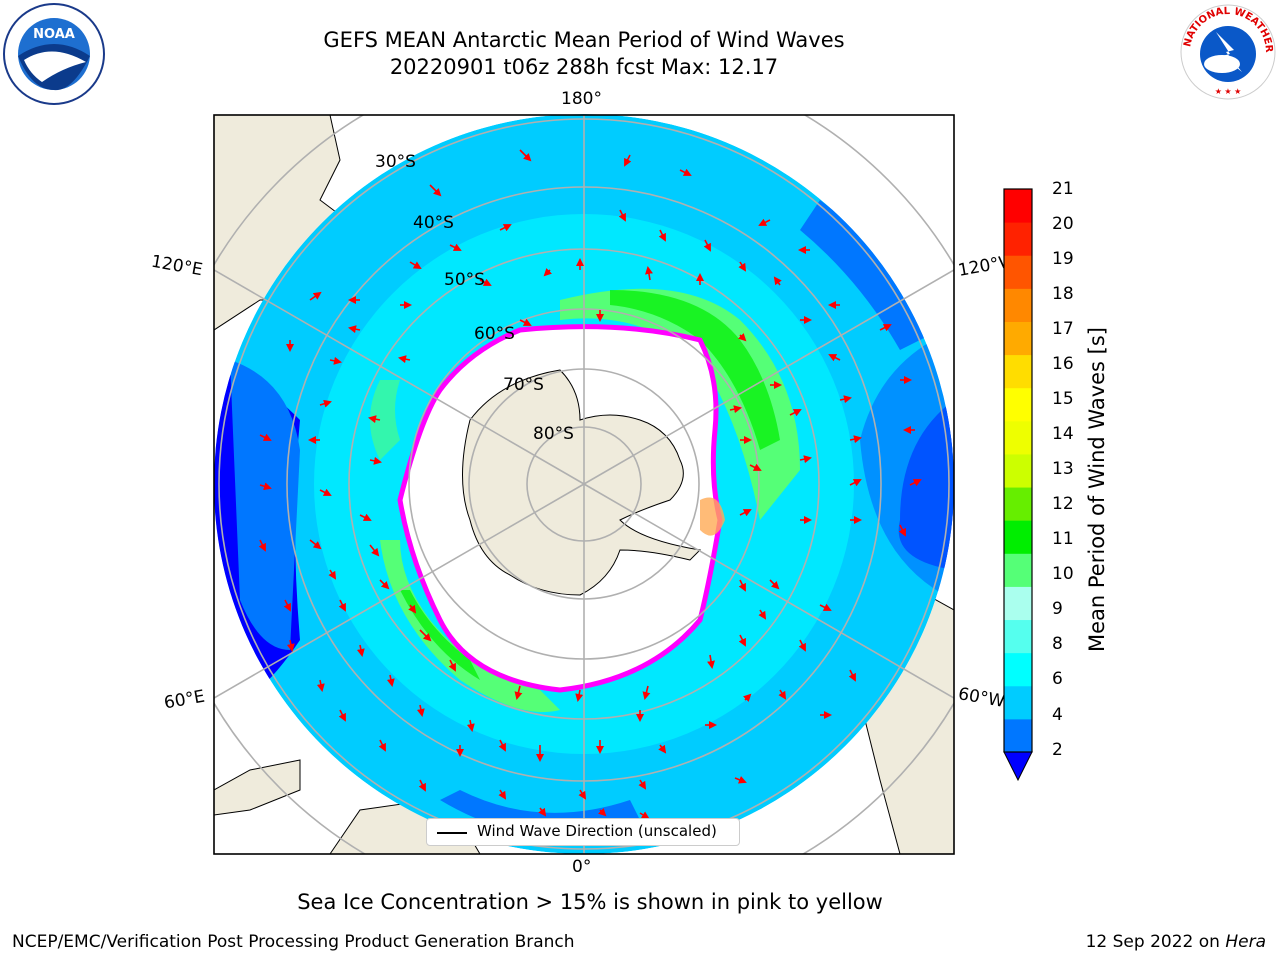  I want to click on map-subtitle: 20220901 t06z 288h fcst Max: 12.17, so click(584, 67).